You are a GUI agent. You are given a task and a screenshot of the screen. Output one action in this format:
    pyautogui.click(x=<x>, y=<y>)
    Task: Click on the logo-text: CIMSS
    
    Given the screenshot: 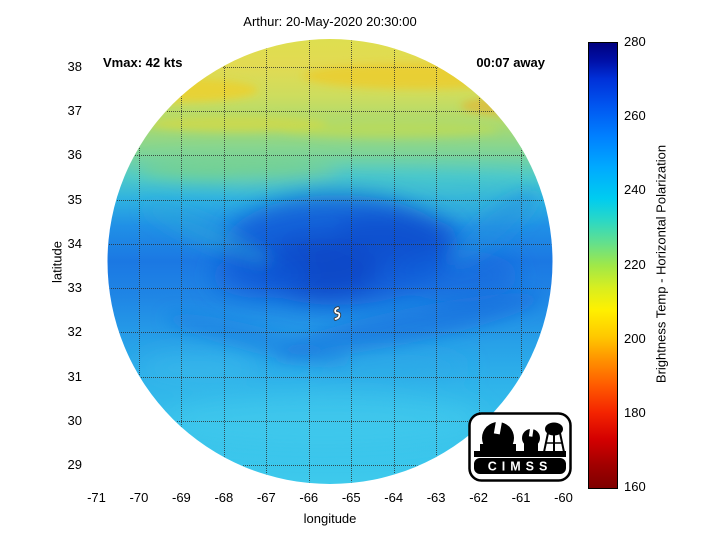 What is the action you would take?
    pyautogui.click(x=520, y=467)
    